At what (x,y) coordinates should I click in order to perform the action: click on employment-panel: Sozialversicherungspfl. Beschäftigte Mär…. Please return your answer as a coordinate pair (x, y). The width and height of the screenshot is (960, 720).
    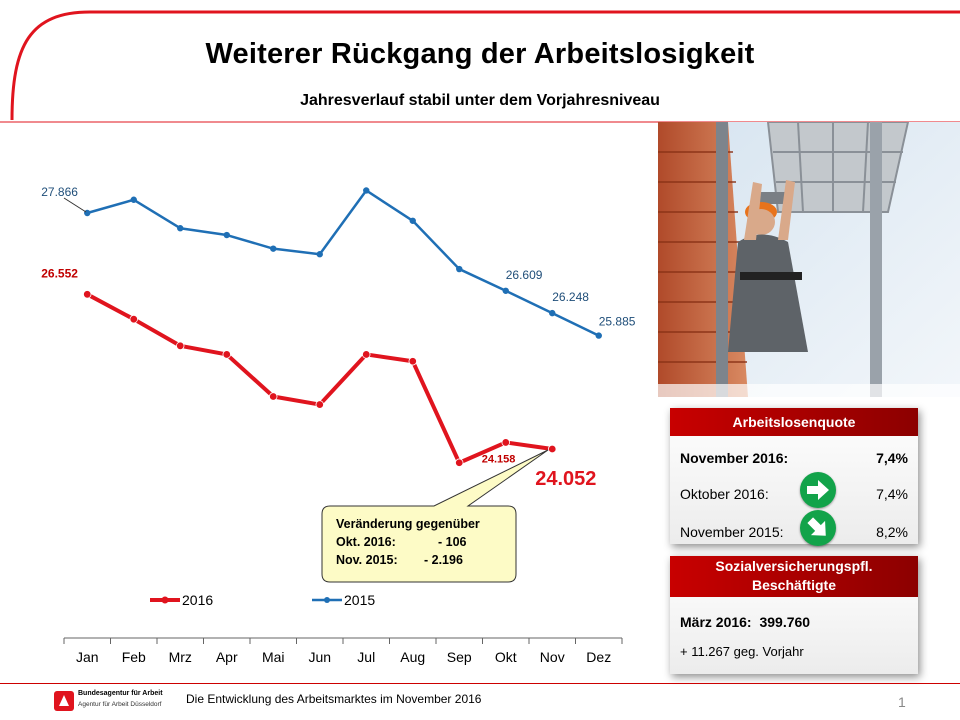
    Looking at the image, I should click on (794, 615).